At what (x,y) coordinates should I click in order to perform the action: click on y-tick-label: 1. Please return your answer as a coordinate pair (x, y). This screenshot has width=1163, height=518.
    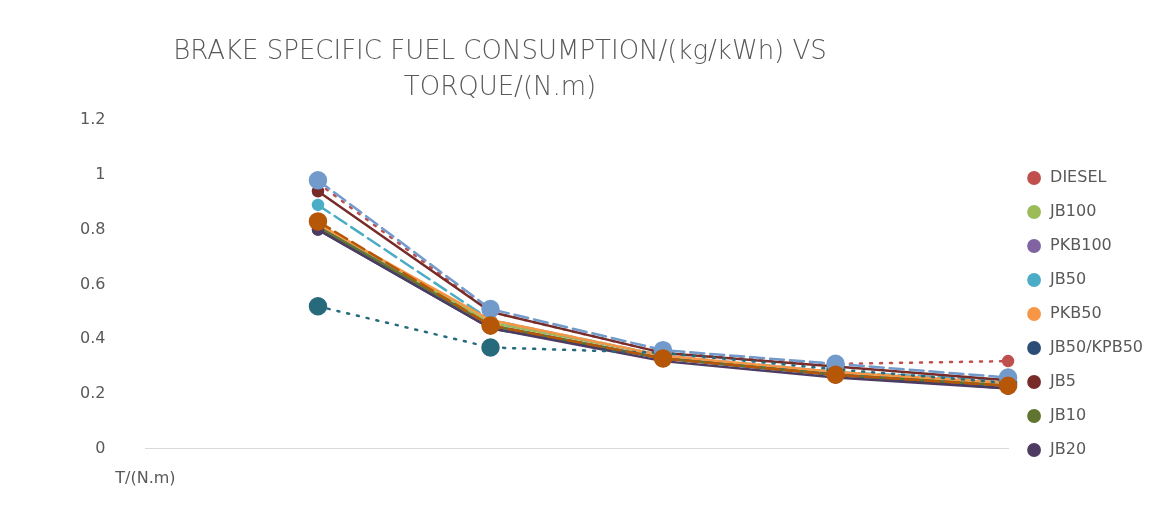
    Looking at the image, I should click on (100, 173).